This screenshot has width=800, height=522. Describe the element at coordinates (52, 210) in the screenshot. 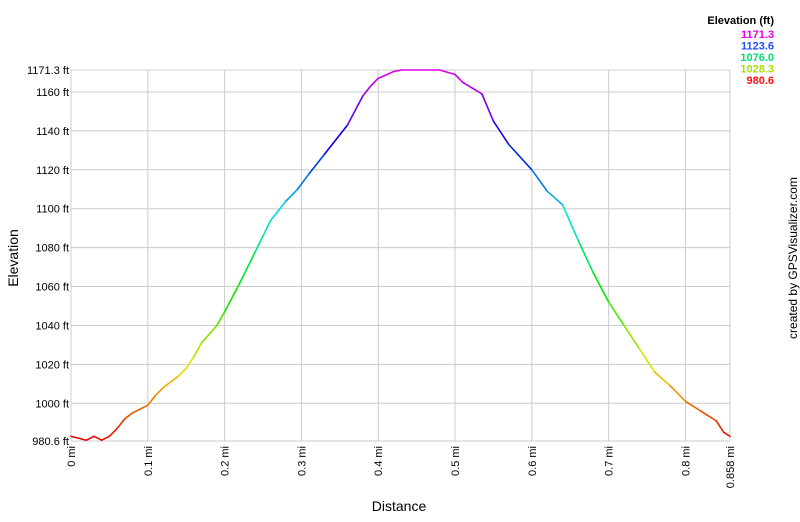

I see `y-tick-label: 1100 ft` at that location.